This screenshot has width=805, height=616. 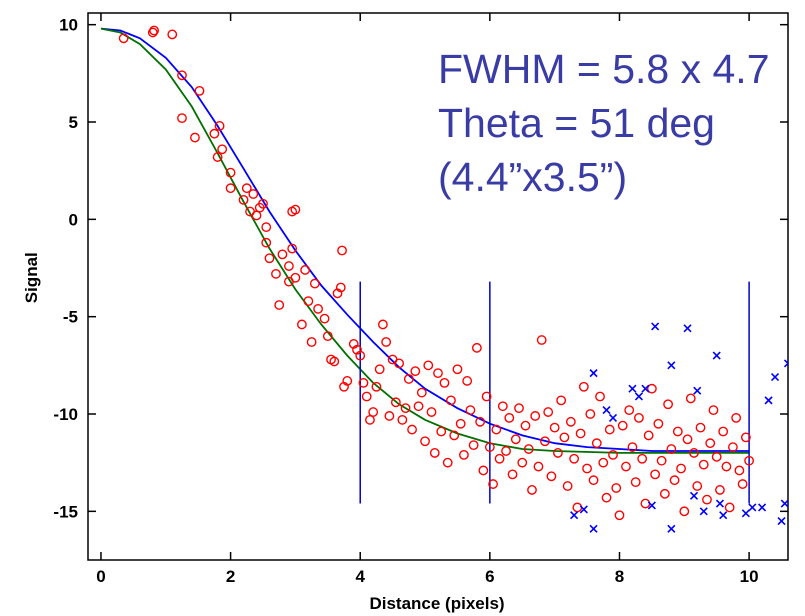 I want to click on x-tick-label: 8, so click(x=619, y=576).